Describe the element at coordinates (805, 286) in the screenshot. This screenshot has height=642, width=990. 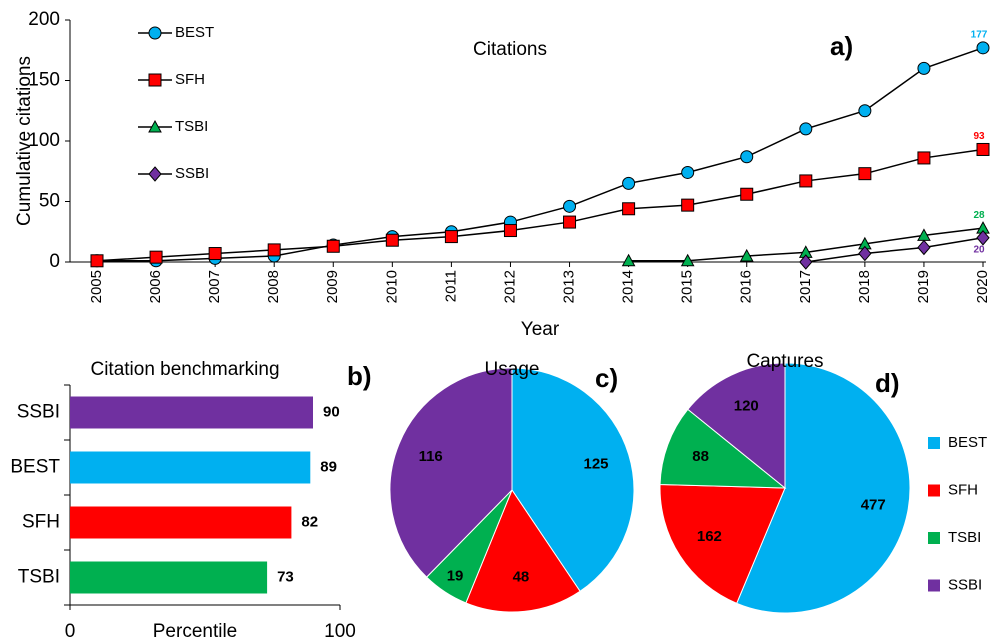
I see `x-tick-label: 2017` at that location.